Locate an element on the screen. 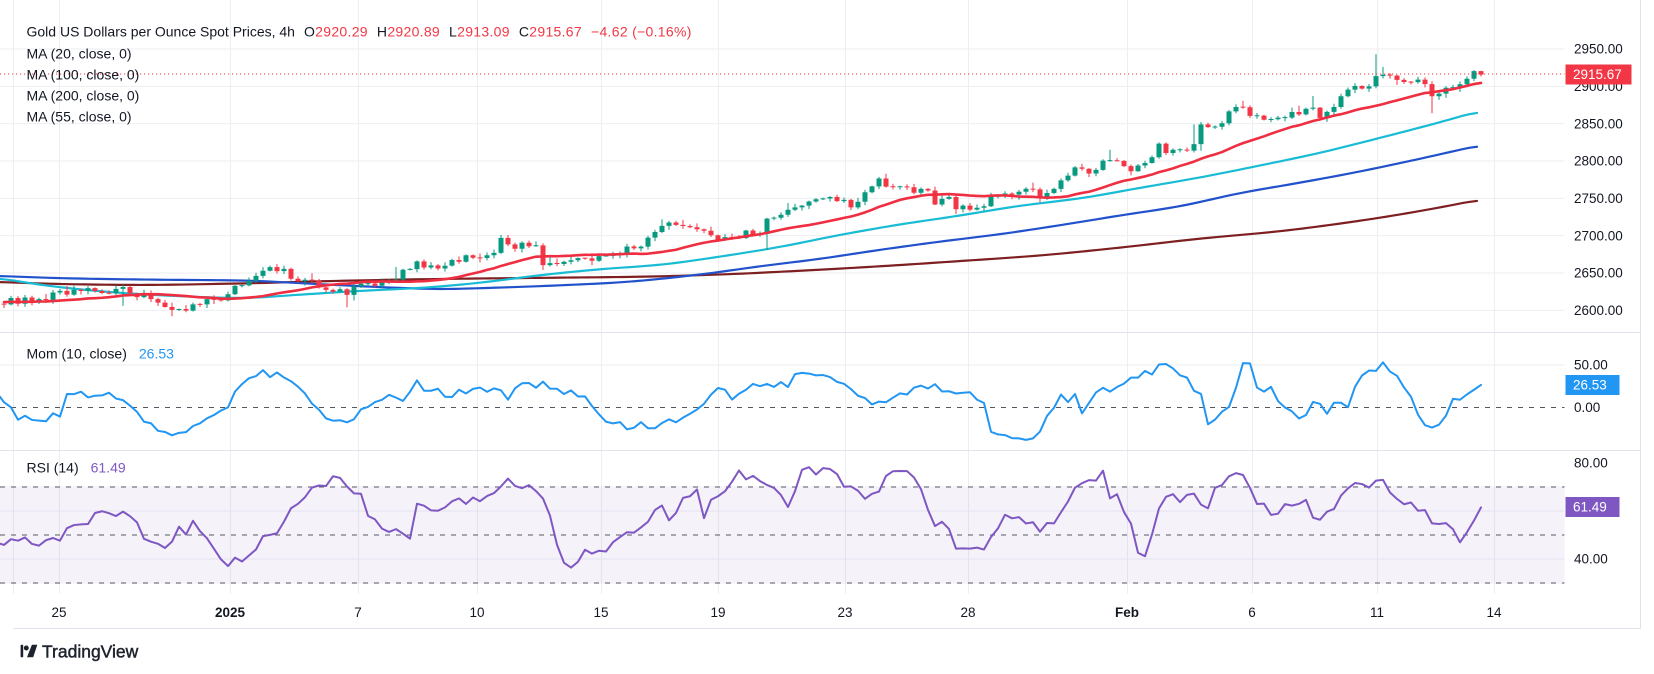 The width and height of the screenshot is (1654, 674). svg-text: 23 is located at coordinates (844, 612).